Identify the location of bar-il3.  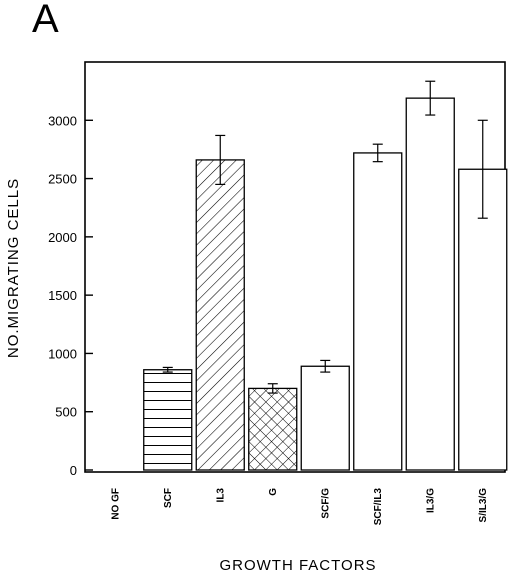
(220, 315).